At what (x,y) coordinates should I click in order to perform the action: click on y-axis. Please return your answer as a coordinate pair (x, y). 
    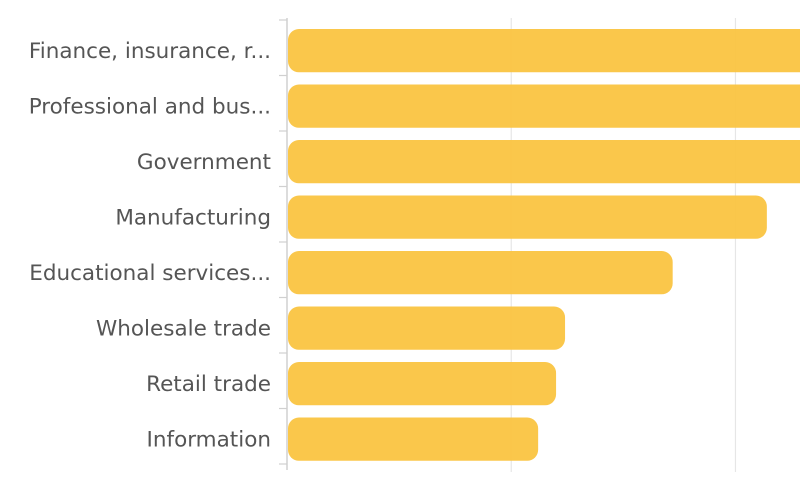
    Looking at the image, I should click on (283, 244).